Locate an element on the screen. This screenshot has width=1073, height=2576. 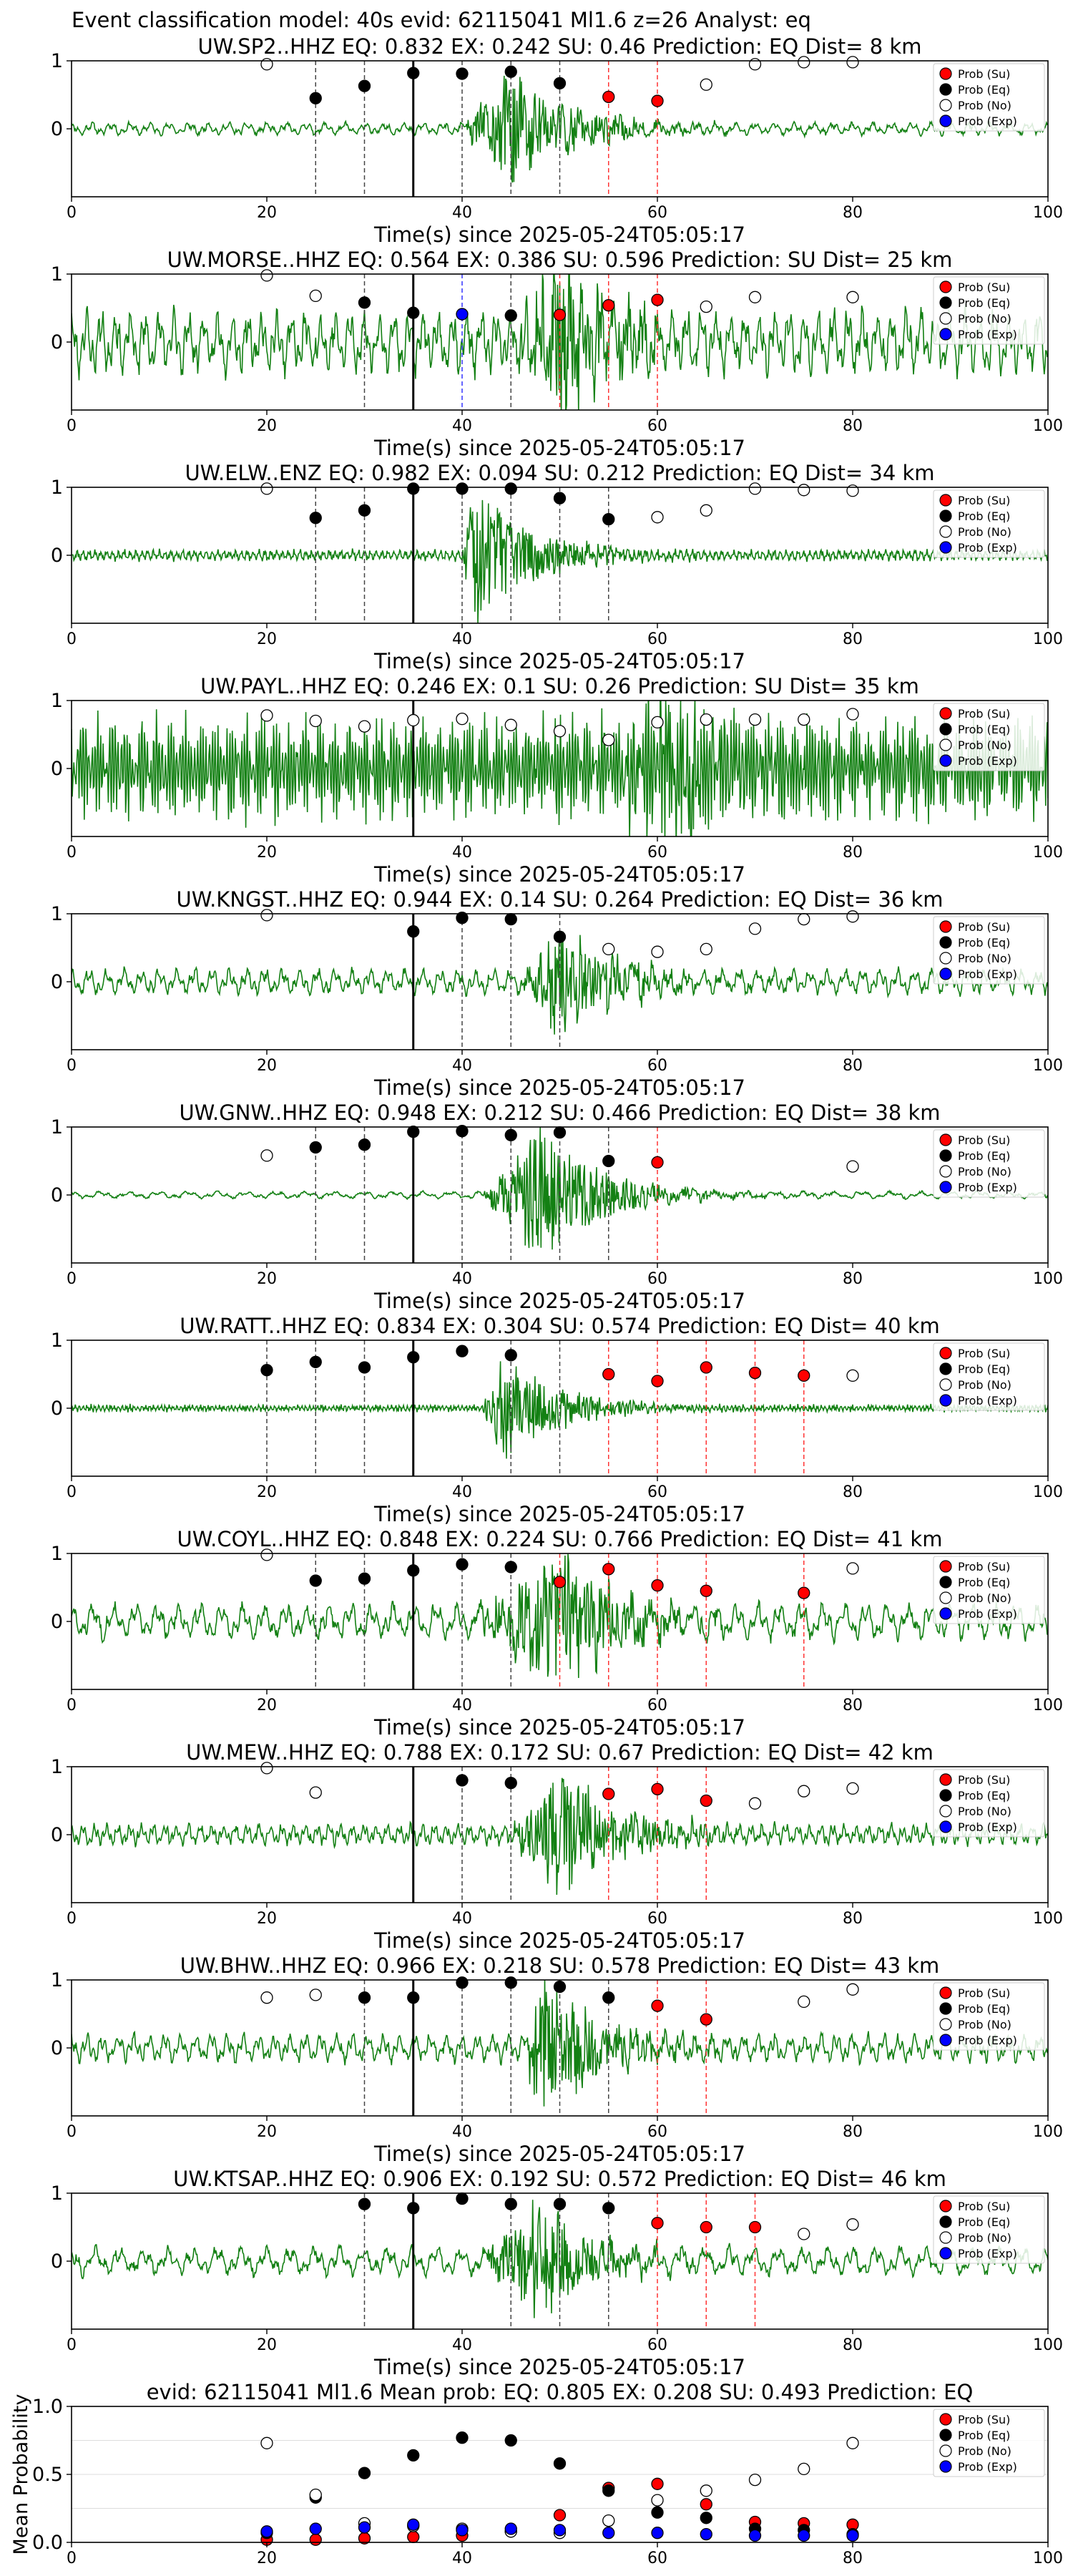
prob-point-exp is located at coordinates (463, 314).